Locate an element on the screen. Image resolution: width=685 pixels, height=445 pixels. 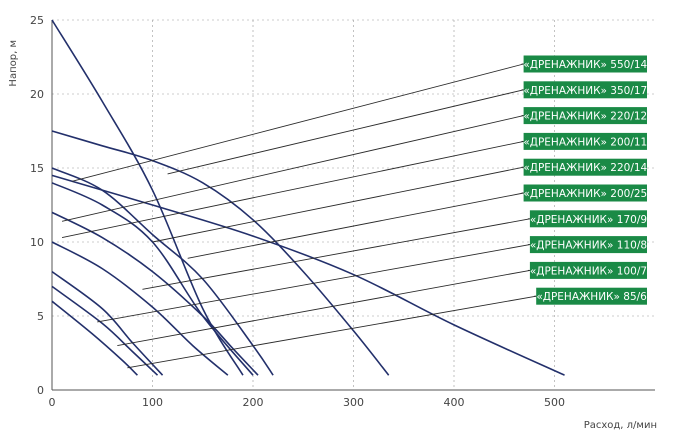
series-label: «ДРЕНАЖНИК» 100/7 is located at coordinates (588, 271).